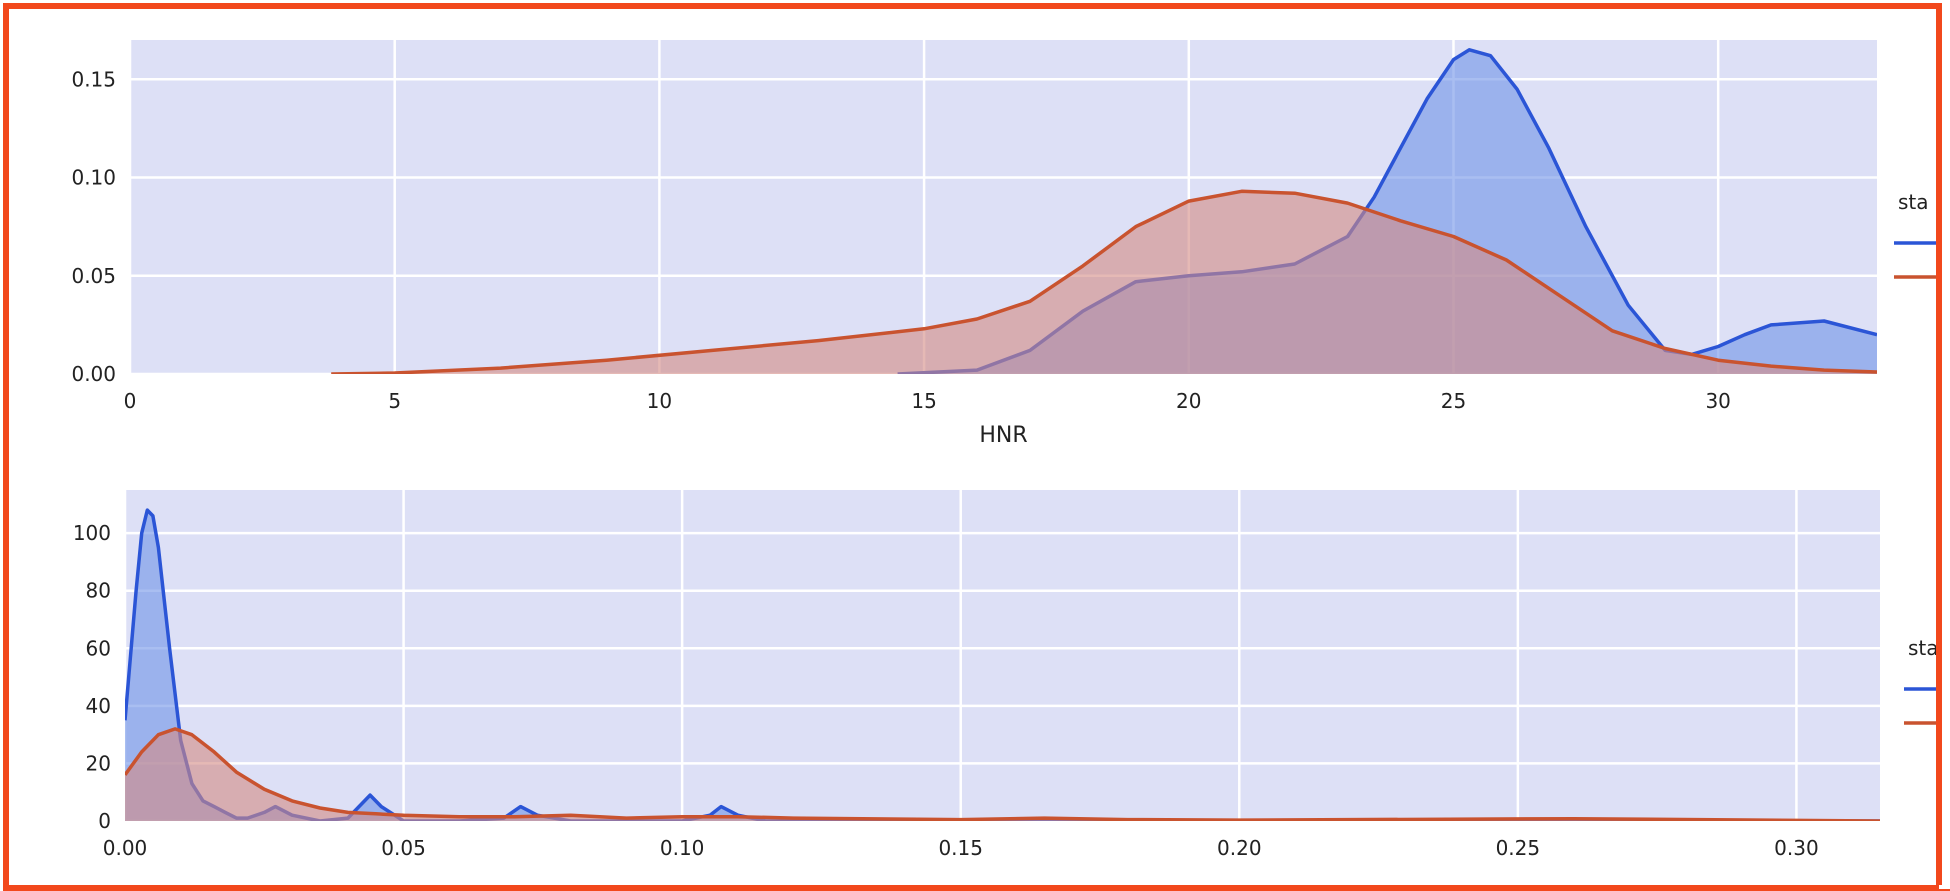  What do you see at coordinates (960, 848) in the screenshot?
I see `x-tick-label: 0.15` at bounding box center [960, 848].